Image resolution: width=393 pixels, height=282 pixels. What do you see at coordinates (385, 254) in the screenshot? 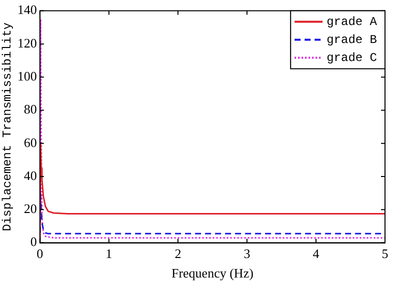
I see `x-tick-label: 5` at bounding box center [385, 254].